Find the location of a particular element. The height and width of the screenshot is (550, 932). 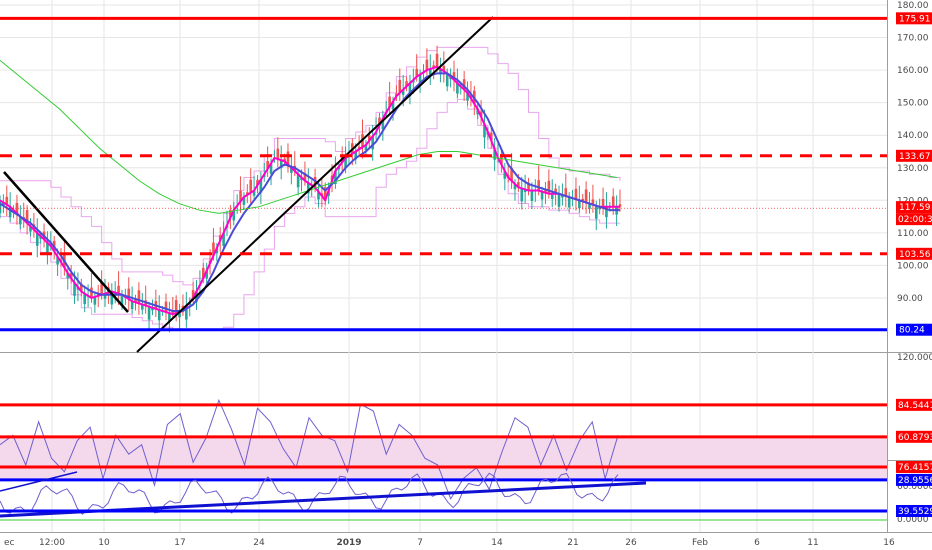

oscillator-band is located at coordinates (443, 458).